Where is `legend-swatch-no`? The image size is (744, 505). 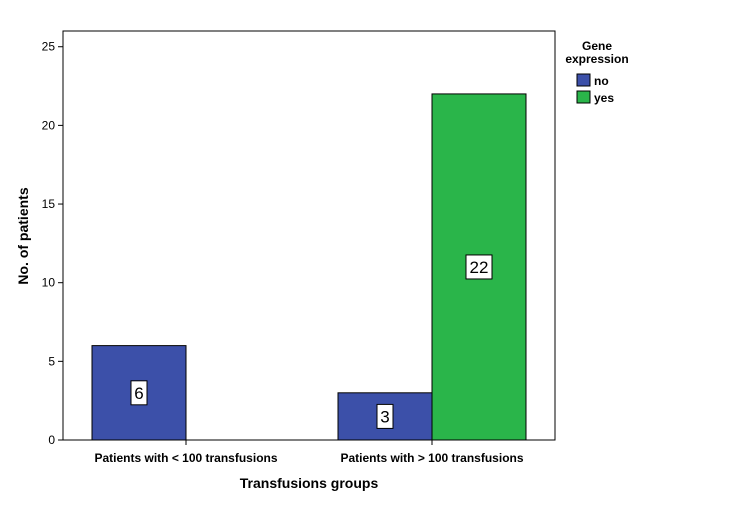
legend-swatch-no is located at coordinates (583, 80).